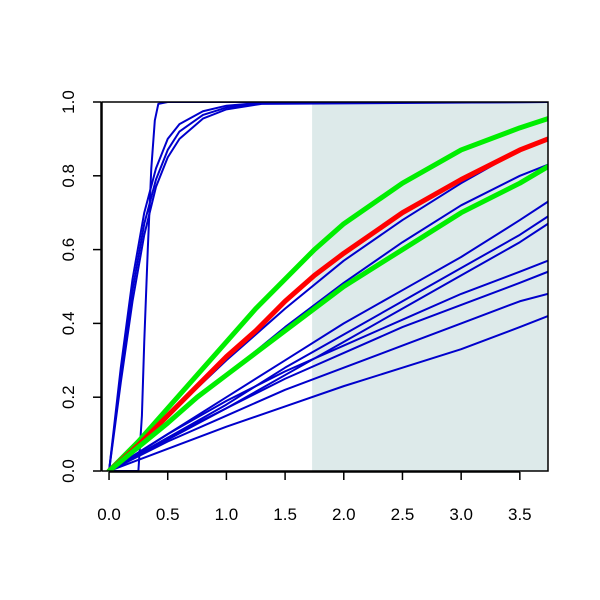  Describe the element at coordinates (403, 514) in the screenshot. I see `x-tick-label: 2.5` at that location.